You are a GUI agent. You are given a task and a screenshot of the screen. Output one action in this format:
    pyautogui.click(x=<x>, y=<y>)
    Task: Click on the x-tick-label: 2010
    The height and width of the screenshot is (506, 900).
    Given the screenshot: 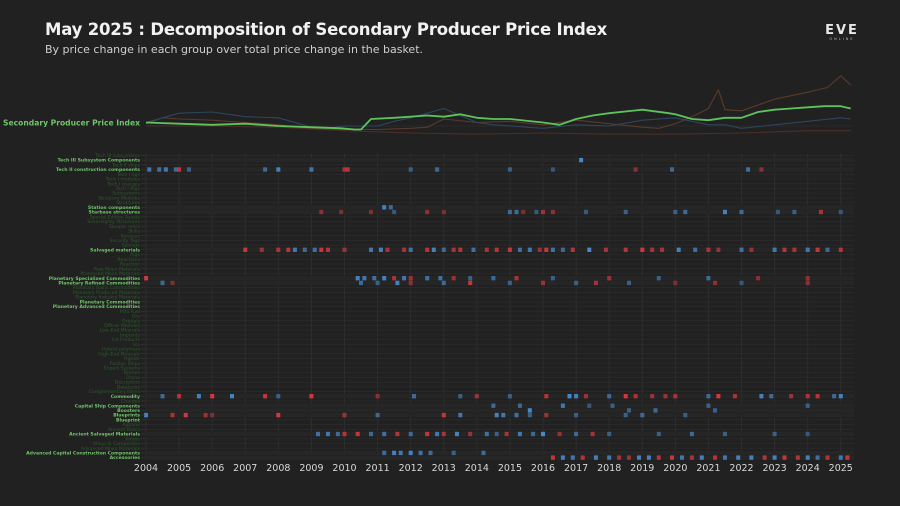 What is the action you would take?
    pyautogui.click(x=344, y=468)
    